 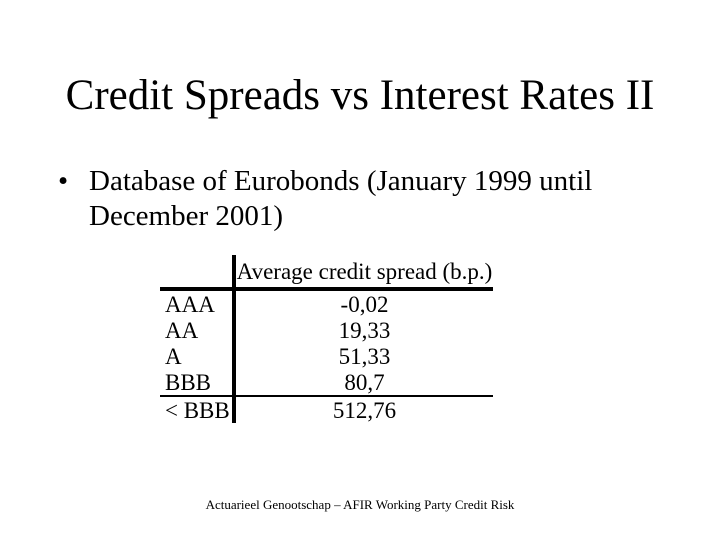 I want to click on slide-title: Credit Spreads vs Interest Rates II, so click(x=360, y=95).